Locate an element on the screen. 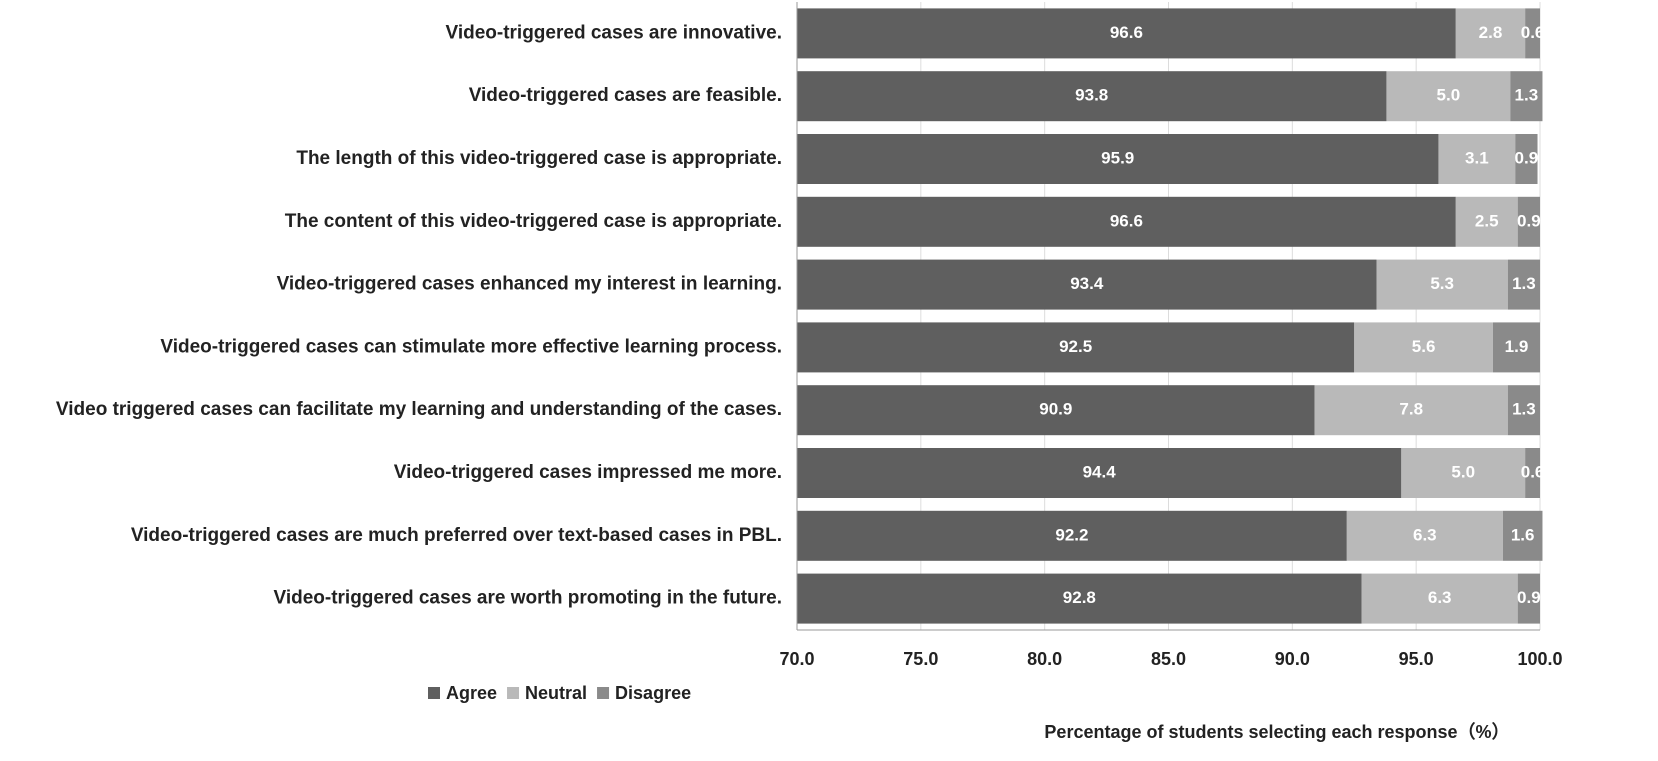  value-label: 3.1 is located at coordinates (1477, 157).